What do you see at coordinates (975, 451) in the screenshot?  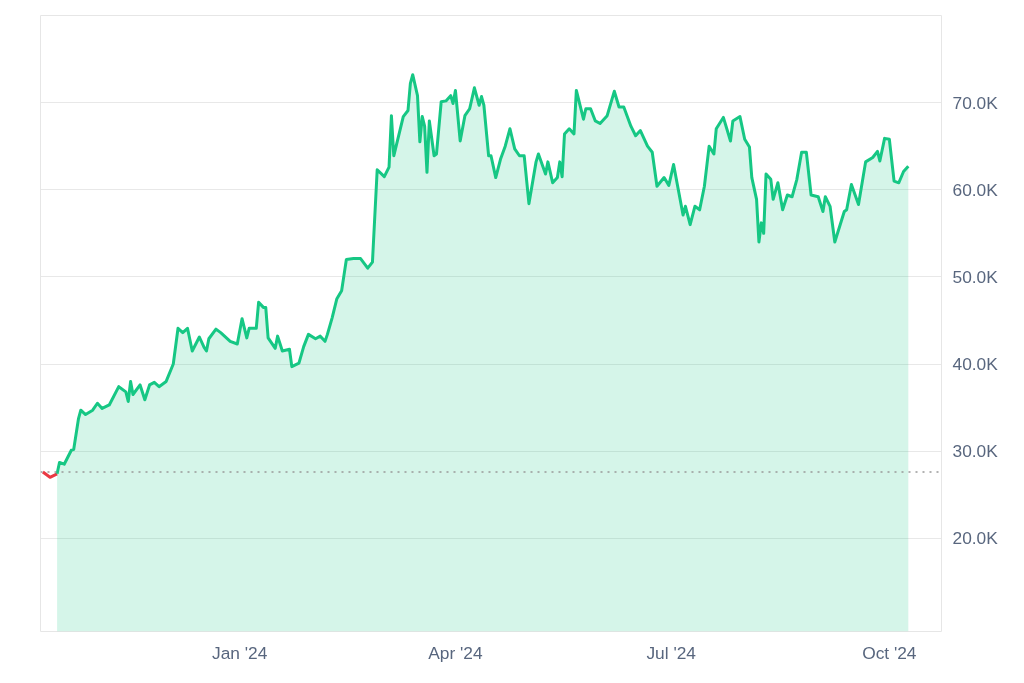 I see `y-tick-label: 30.0K` at bounding box center [975, 451].